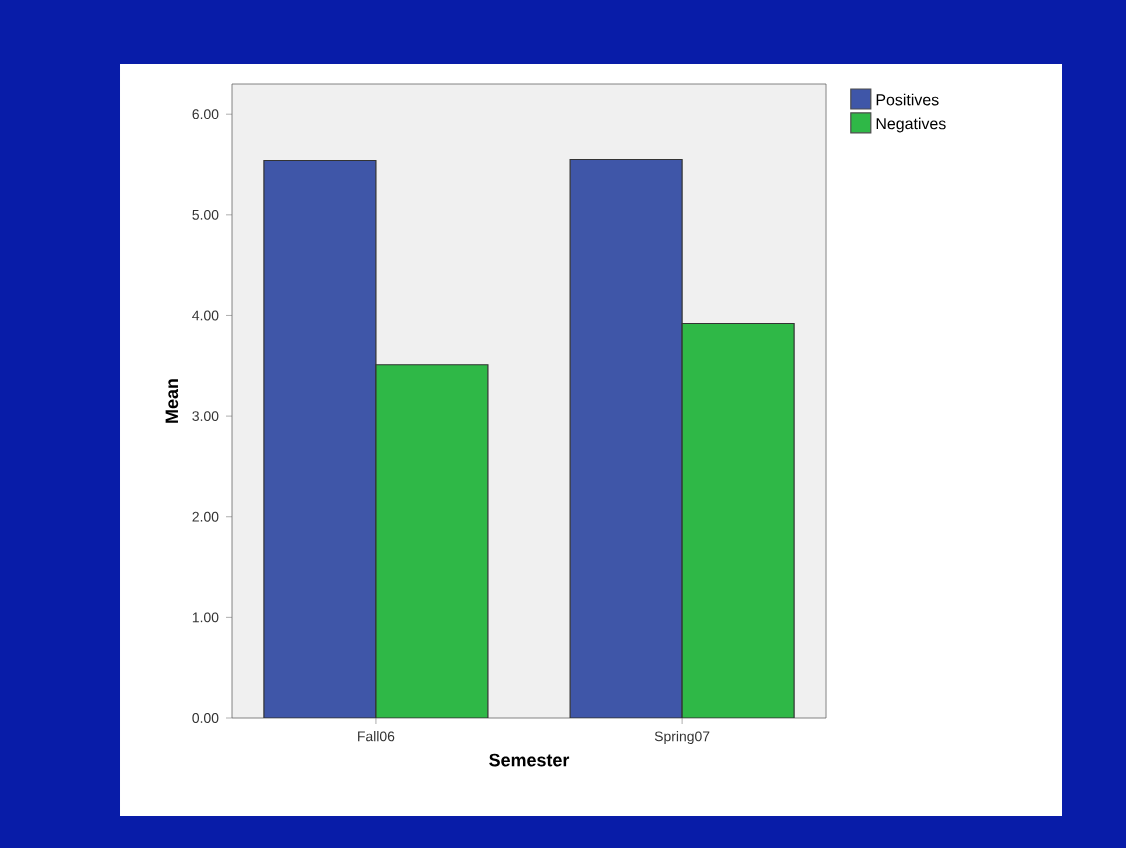  Describe the element at coordinates (172, 401) in the screenshot. I see `y-axis-title: Mean` at that location.